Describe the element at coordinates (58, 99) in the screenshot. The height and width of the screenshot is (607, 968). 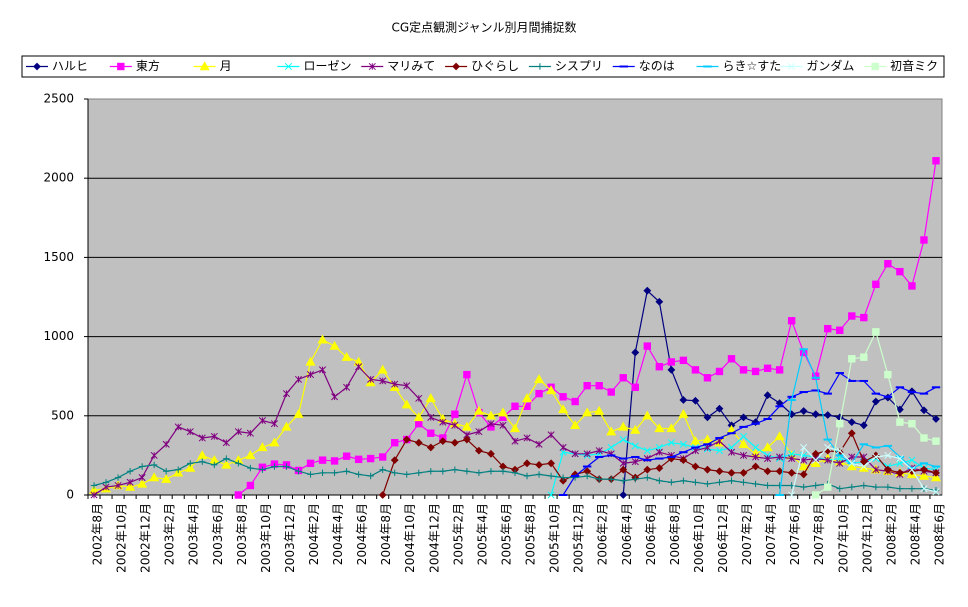
I see `y-tick-label: 2500` at that location.